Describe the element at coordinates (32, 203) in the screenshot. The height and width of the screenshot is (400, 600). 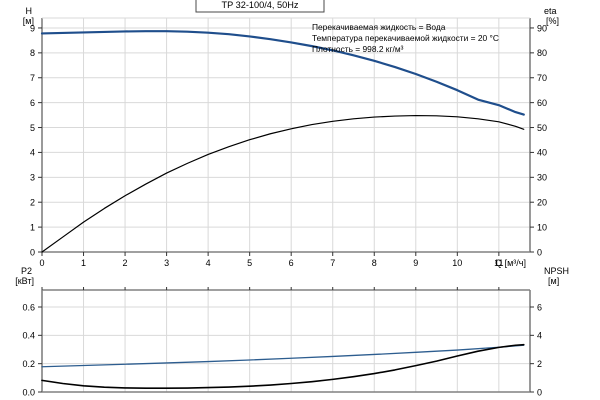
I see `upper-left-tick-2: 2` at that location.